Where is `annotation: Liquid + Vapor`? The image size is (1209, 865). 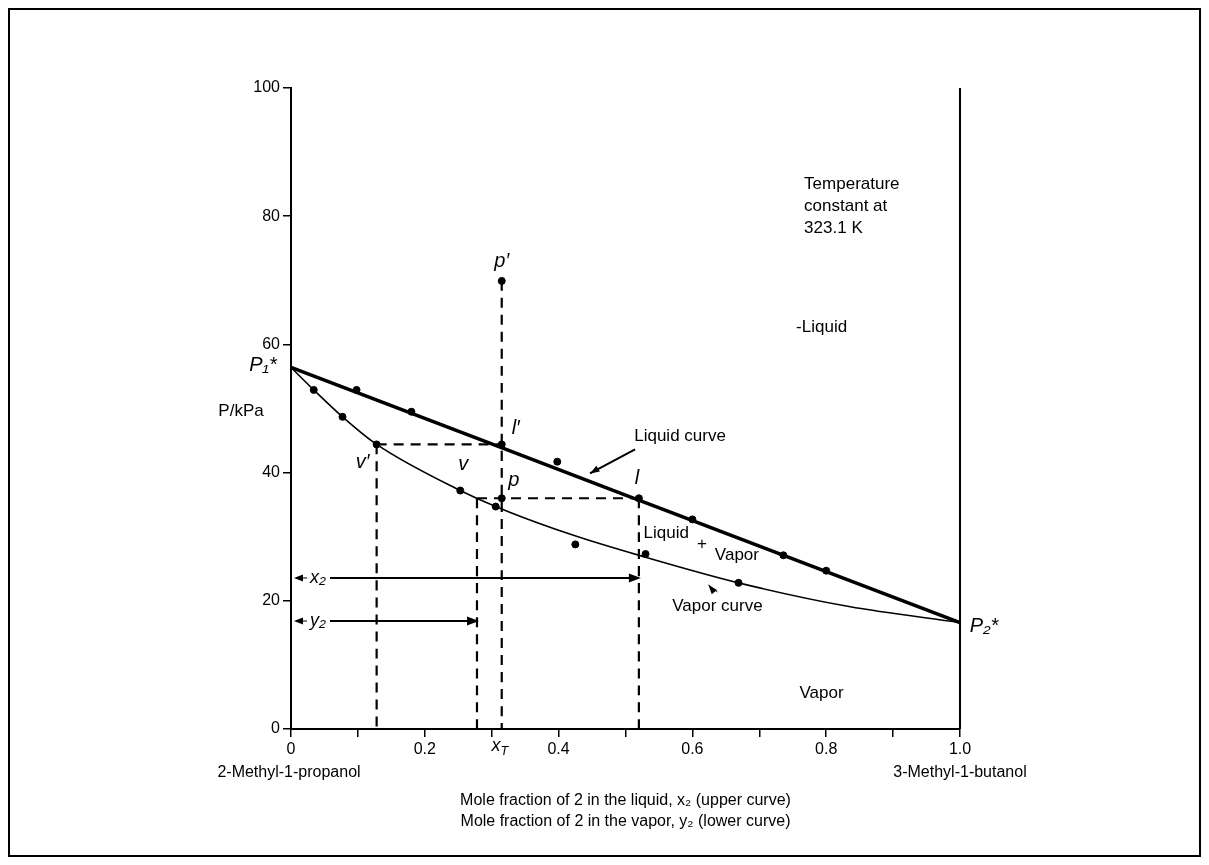
annotation: Liquid + Vapor is located at coordinates (701, 544).